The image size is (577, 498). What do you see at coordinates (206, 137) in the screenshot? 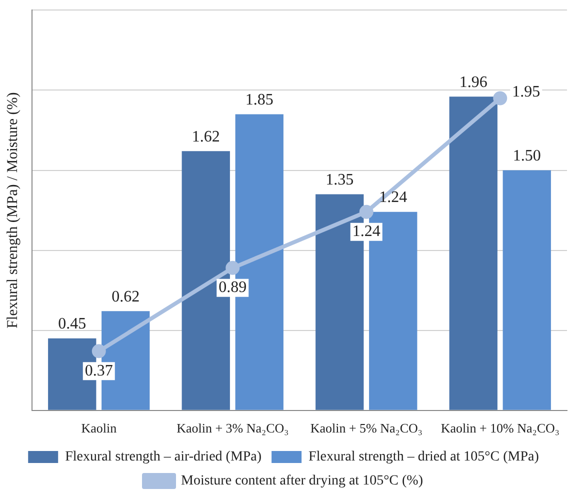
I see `data-label: 1.62` at bounding box center [206, 137].